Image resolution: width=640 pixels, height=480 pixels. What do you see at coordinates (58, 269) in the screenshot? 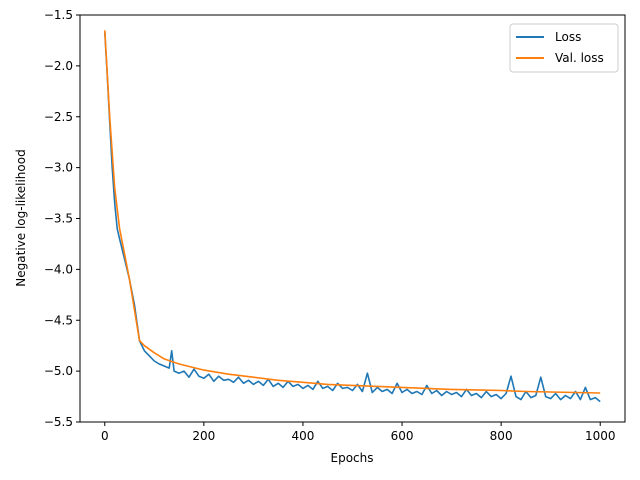
I see `y-tick-label: −4.0` at bounding box center [58, 269].